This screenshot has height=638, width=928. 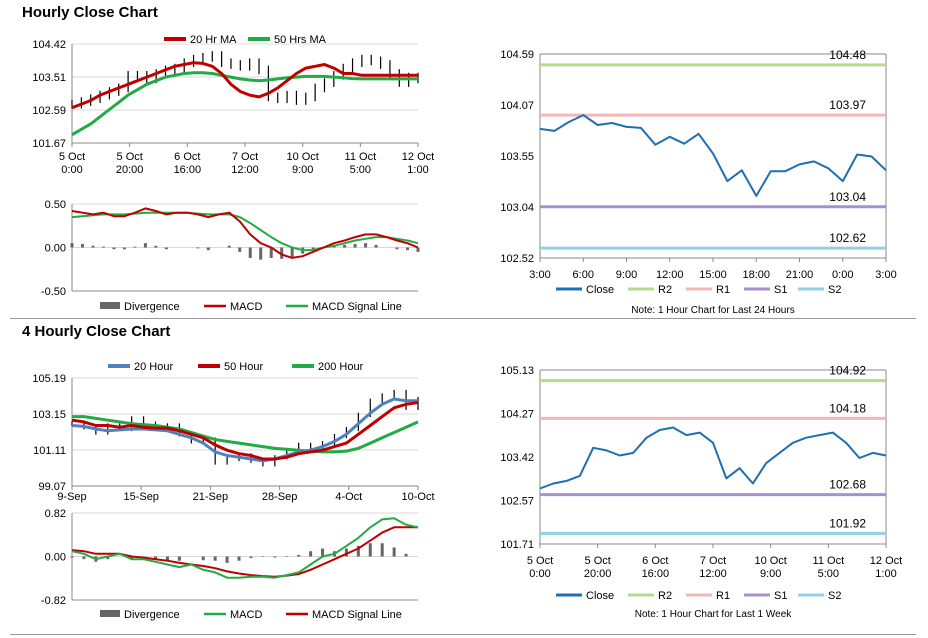 I want to click on hourly-price-ytick-label: 102.59, so click(x=49, y=111).